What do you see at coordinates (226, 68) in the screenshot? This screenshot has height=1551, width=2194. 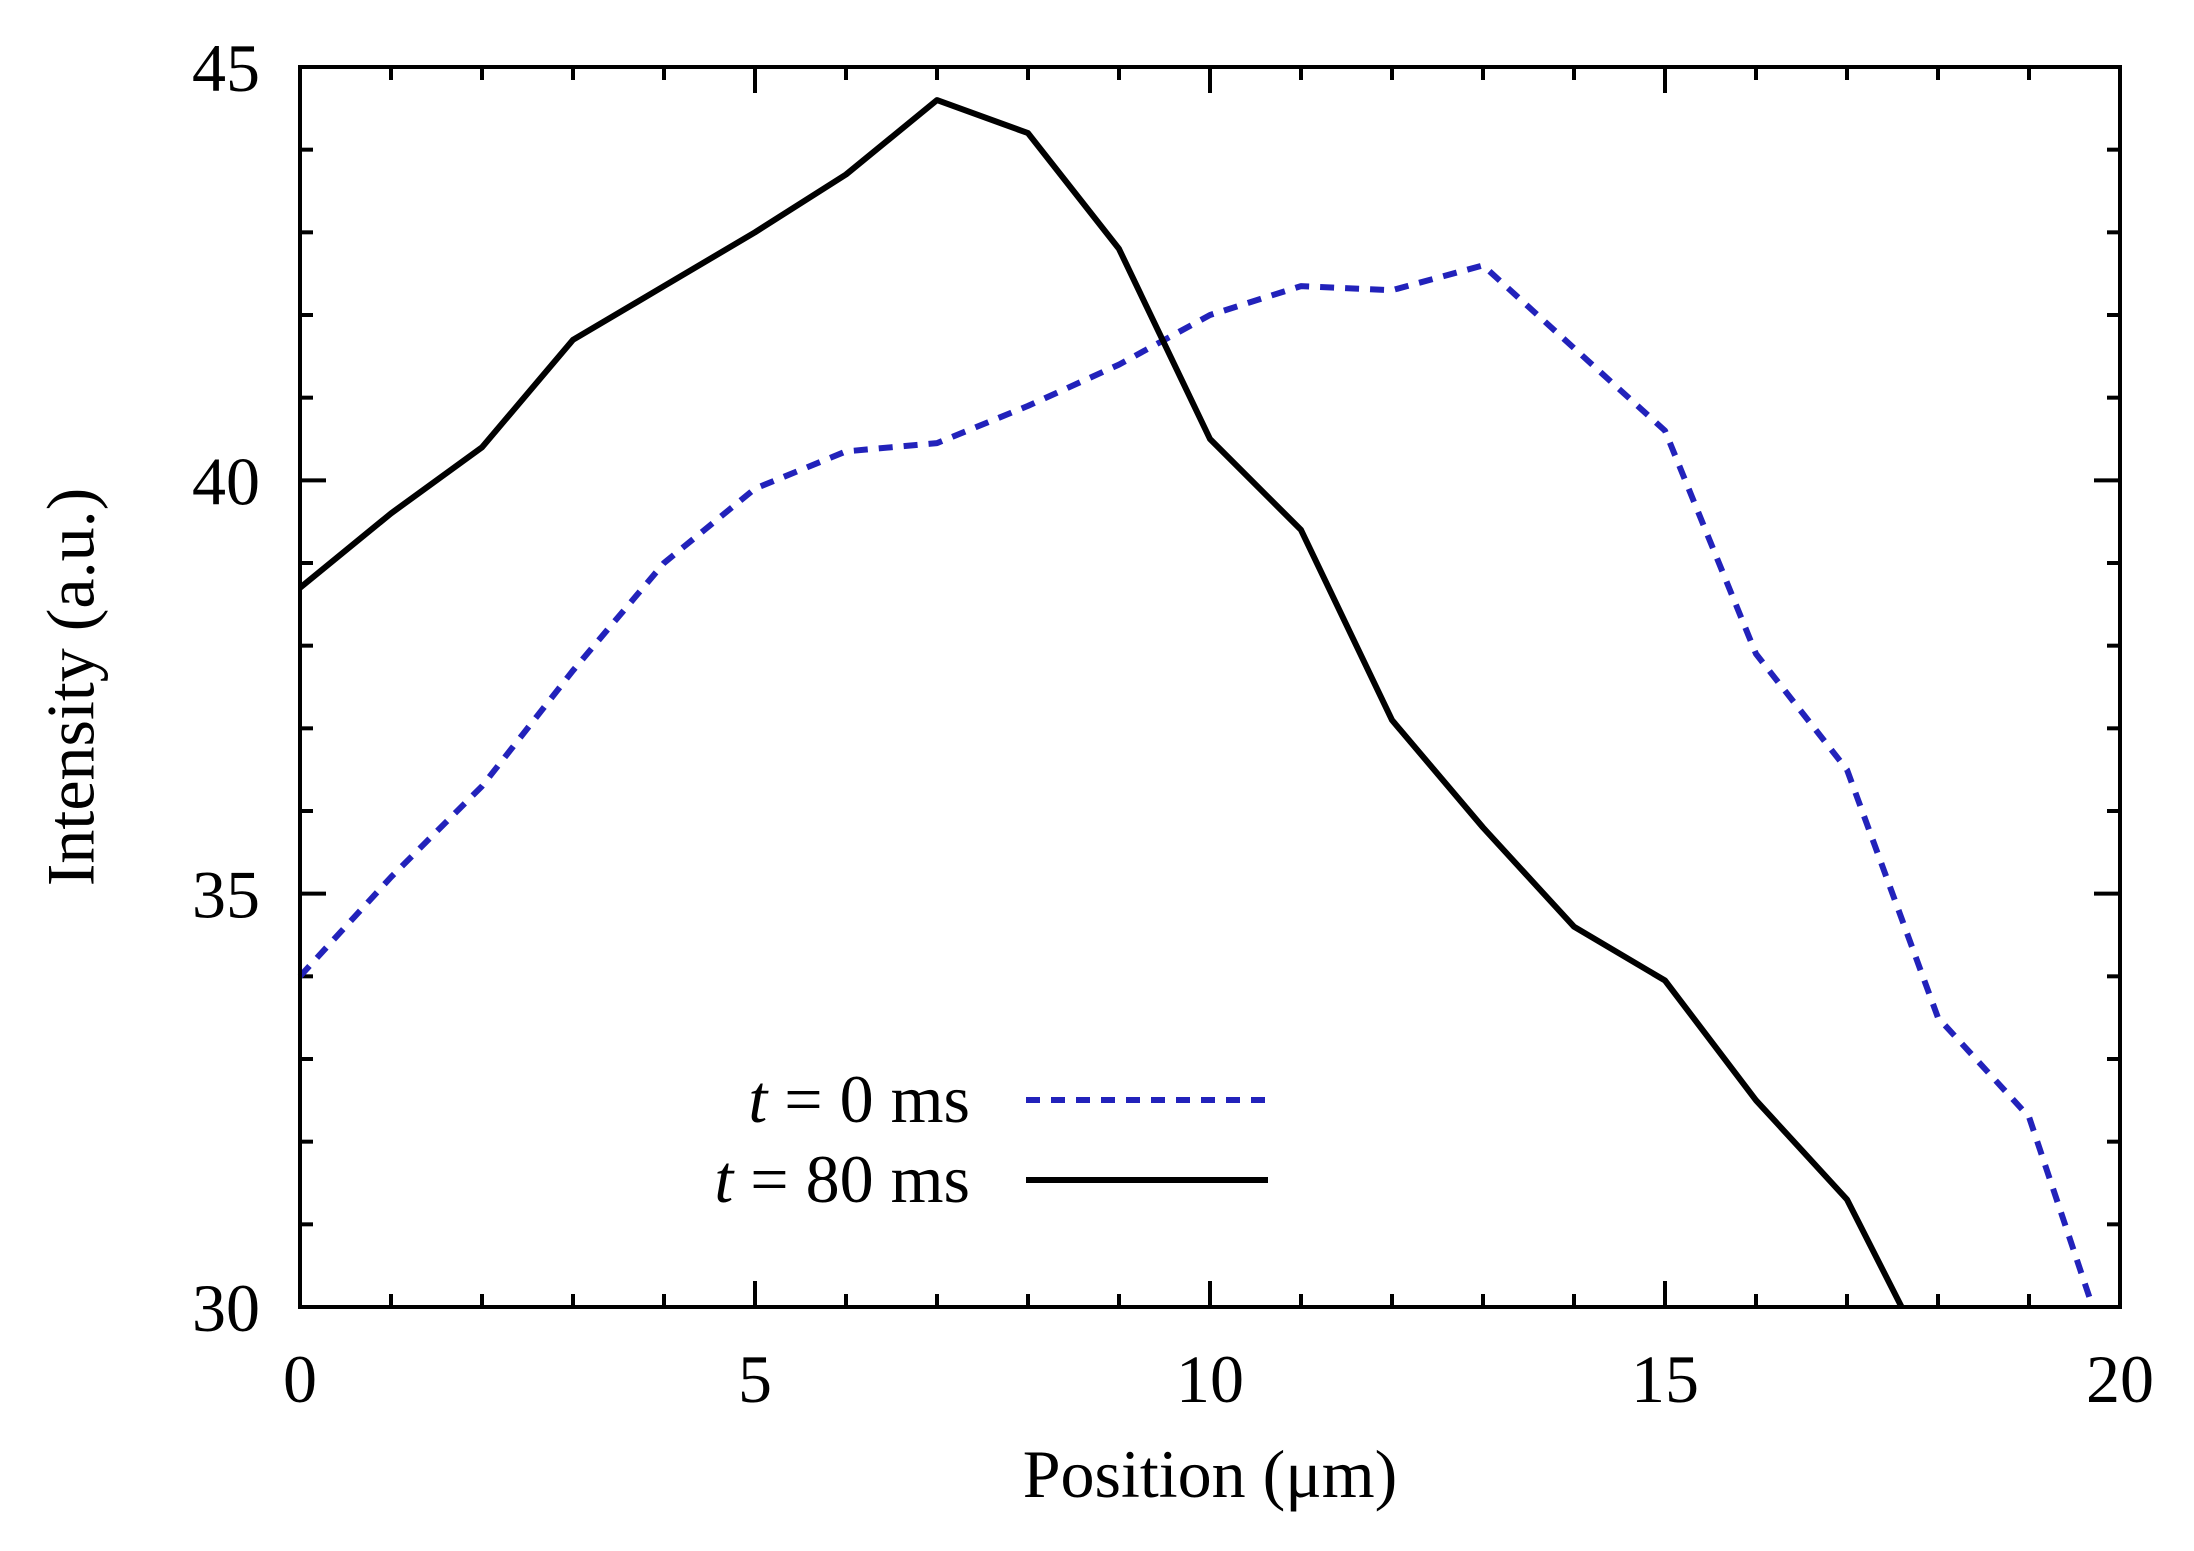 I see `y-tick-label: 45` at bounding box center [226, 68].